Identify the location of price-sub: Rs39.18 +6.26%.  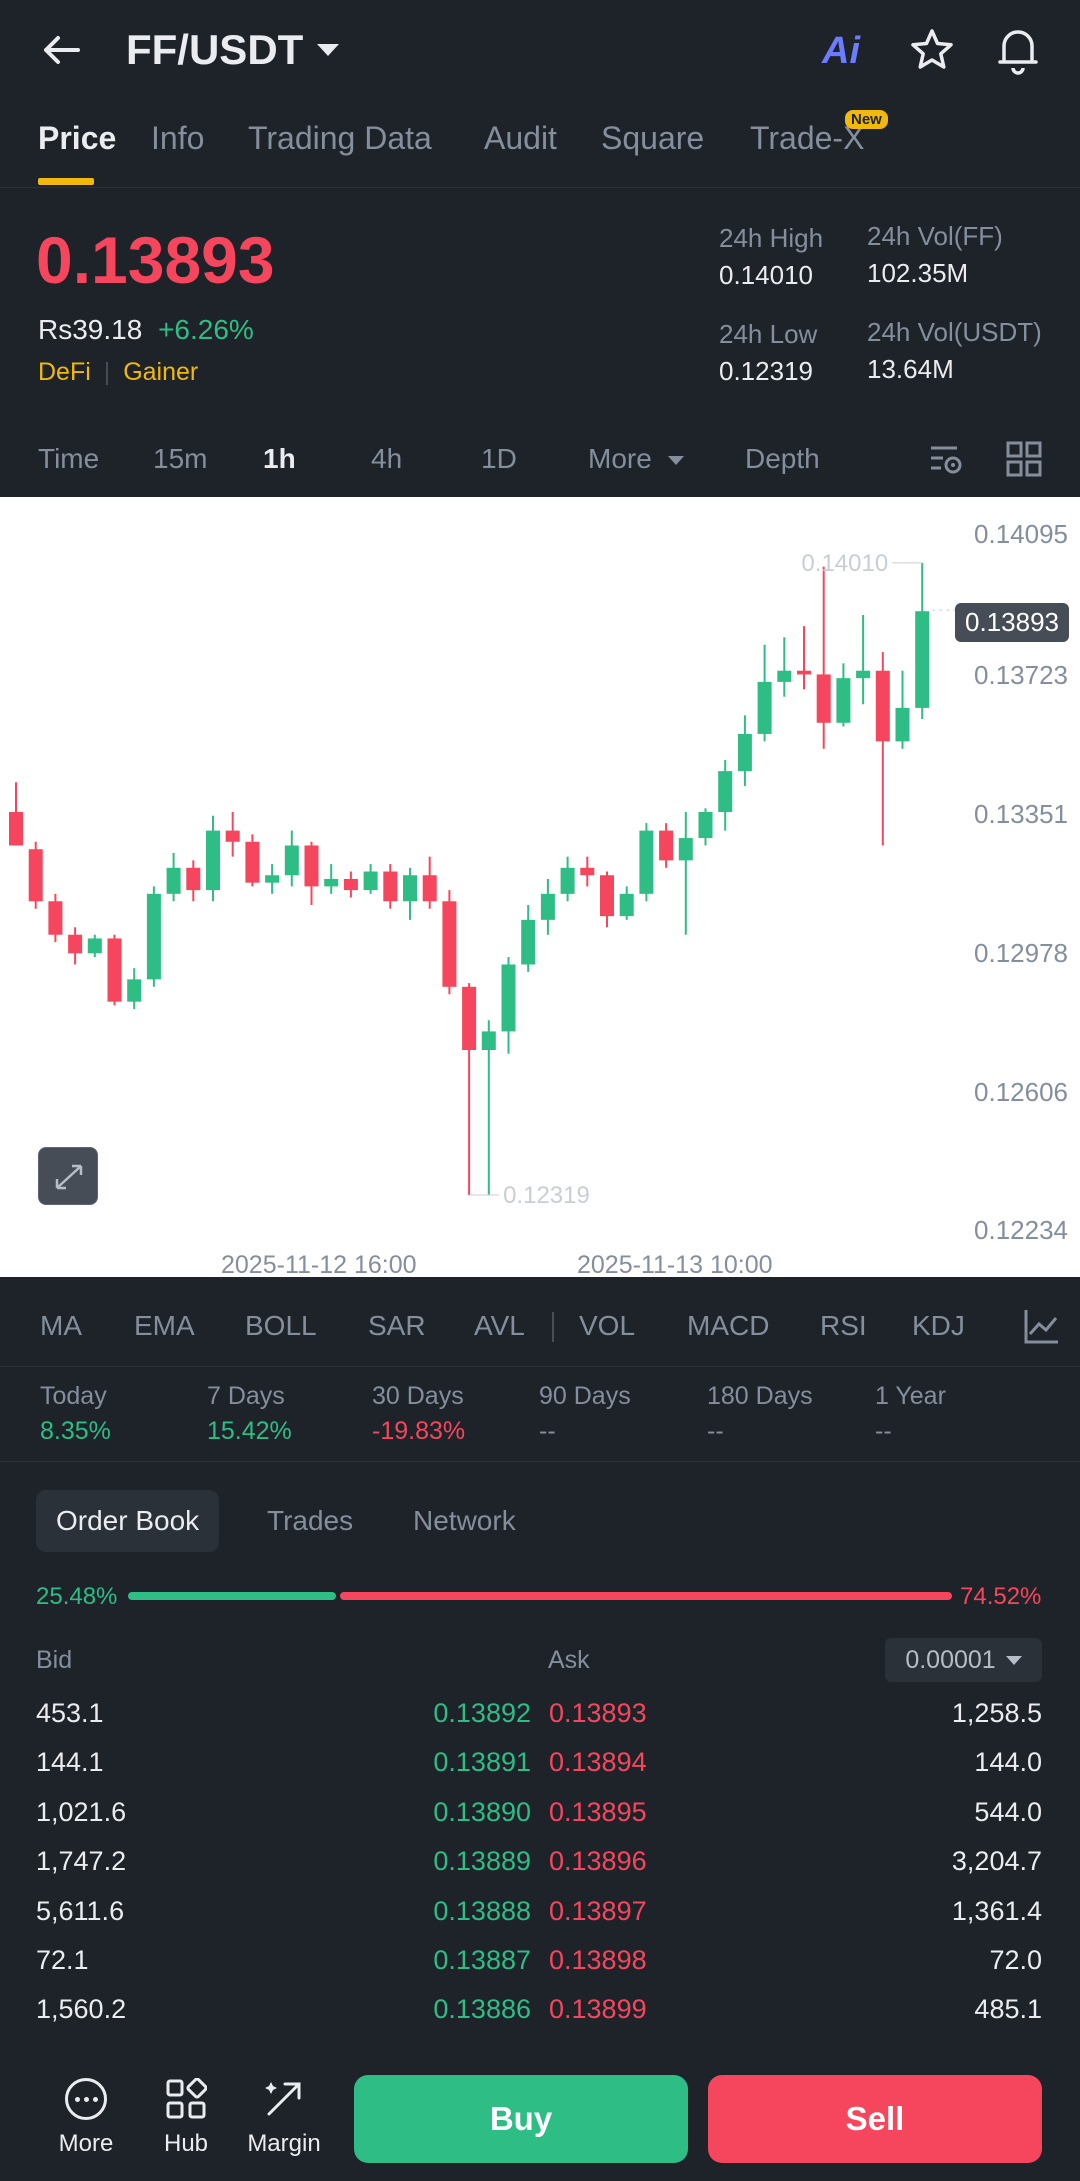
(146, 330).